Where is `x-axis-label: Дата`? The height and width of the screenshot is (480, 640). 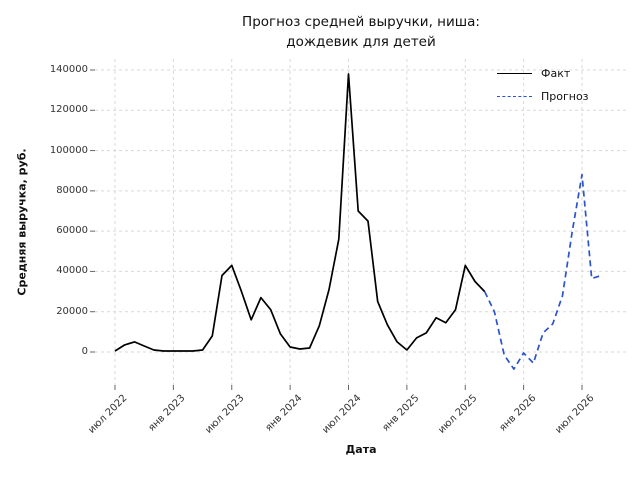 x-axis-label: Дата is located at coordinates (361, 449).